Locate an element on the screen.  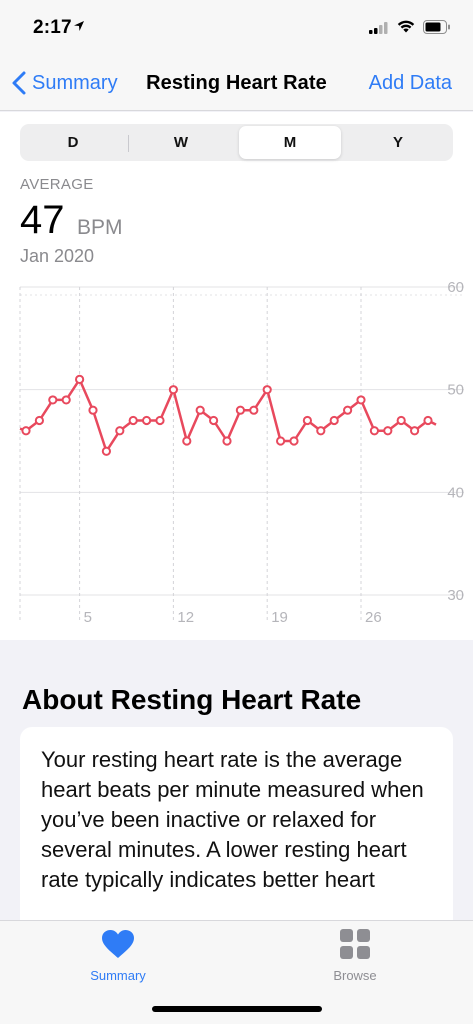
average-value: 47 is located at coordinates (42, 220).